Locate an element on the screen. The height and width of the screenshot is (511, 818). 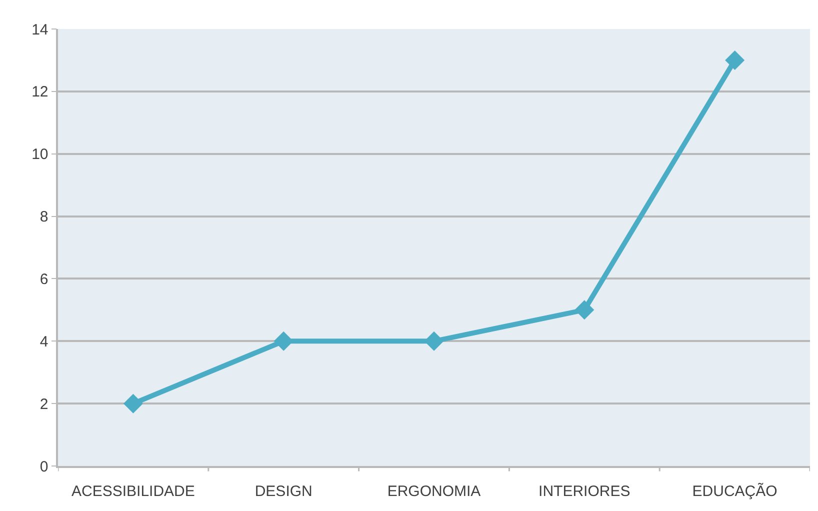
y-tick-label: 10 is located at coordinates (40, 155).